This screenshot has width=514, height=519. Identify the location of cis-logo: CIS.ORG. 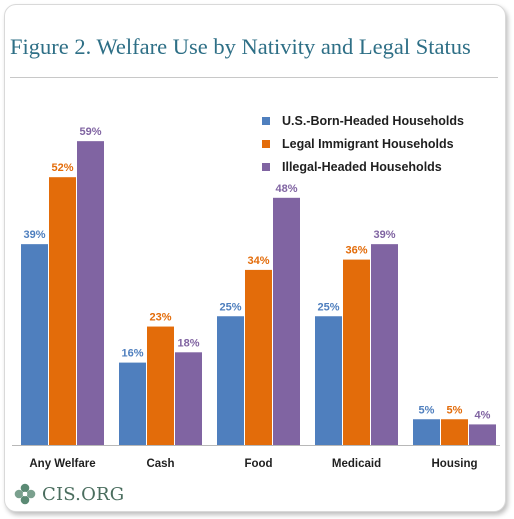
(69, 494).